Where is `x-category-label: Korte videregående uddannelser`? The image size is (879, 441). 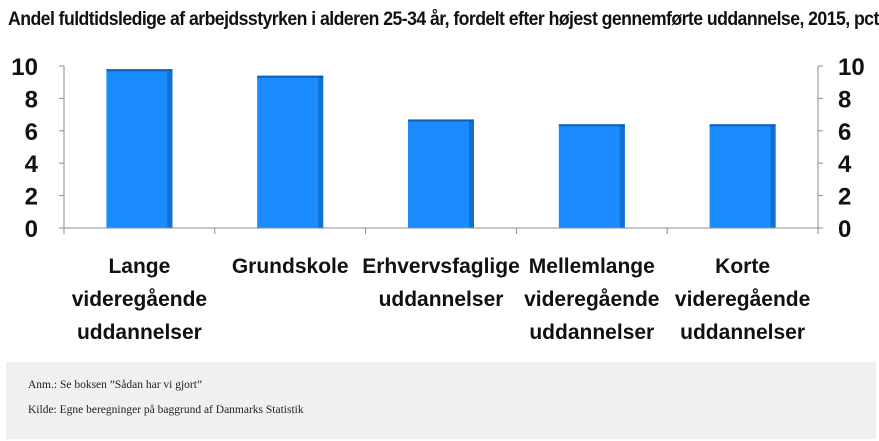
x-category-label: Korte videregående uddannelser is located at coordinates (742, 299).